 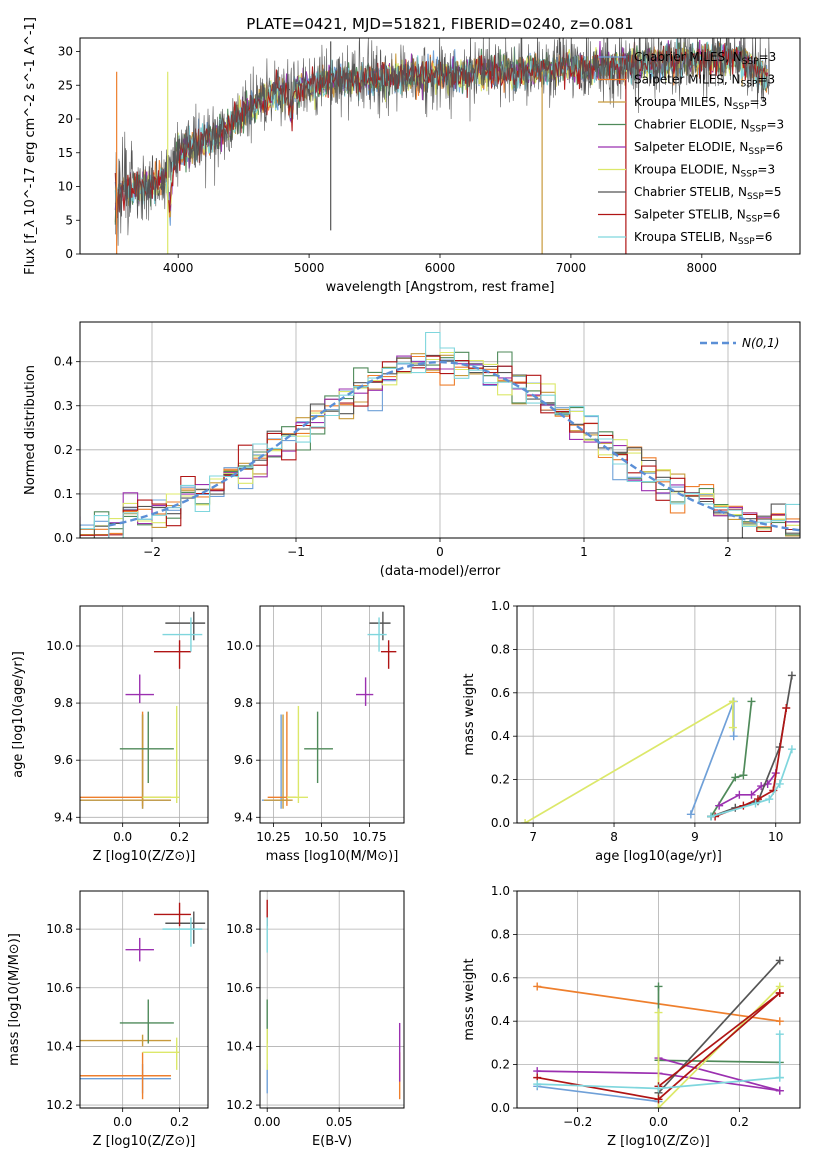 What do you see at coordinates (243, 703) in the screenshot?
I see `y-tick-label: 9.8` at bounding box center [243, 703].